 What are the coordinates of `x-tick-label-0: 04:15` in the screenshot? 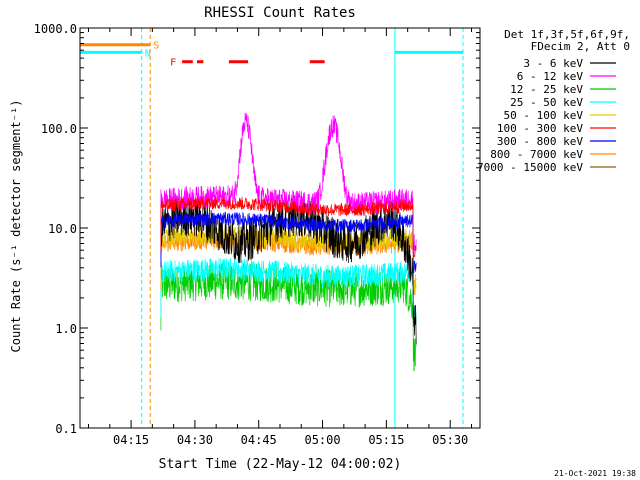 It's located at (131, 440).